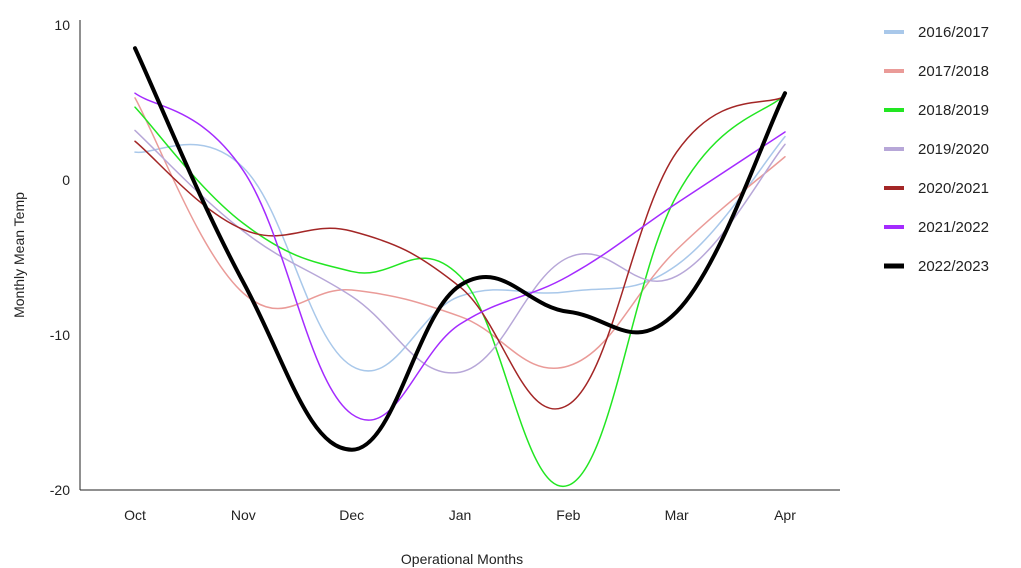 The image size is (1021, 568). I want to click on x-tick-labels: Oct Nov Dec Jan Feb Mar Apr, so click(460, 515).